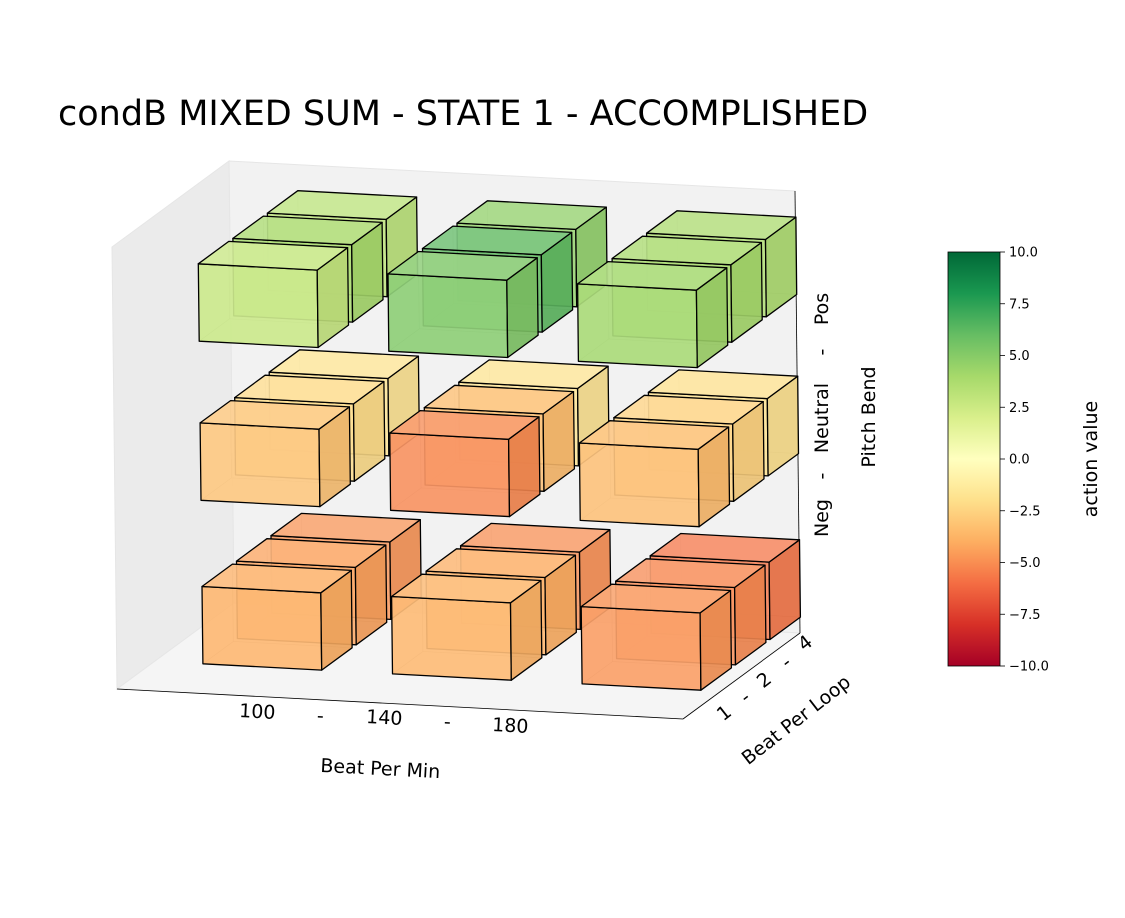  Describe the element at coordinates (1025, 615) in the screenshot. I see `colorbar-tick-label: −7.5` at that location.